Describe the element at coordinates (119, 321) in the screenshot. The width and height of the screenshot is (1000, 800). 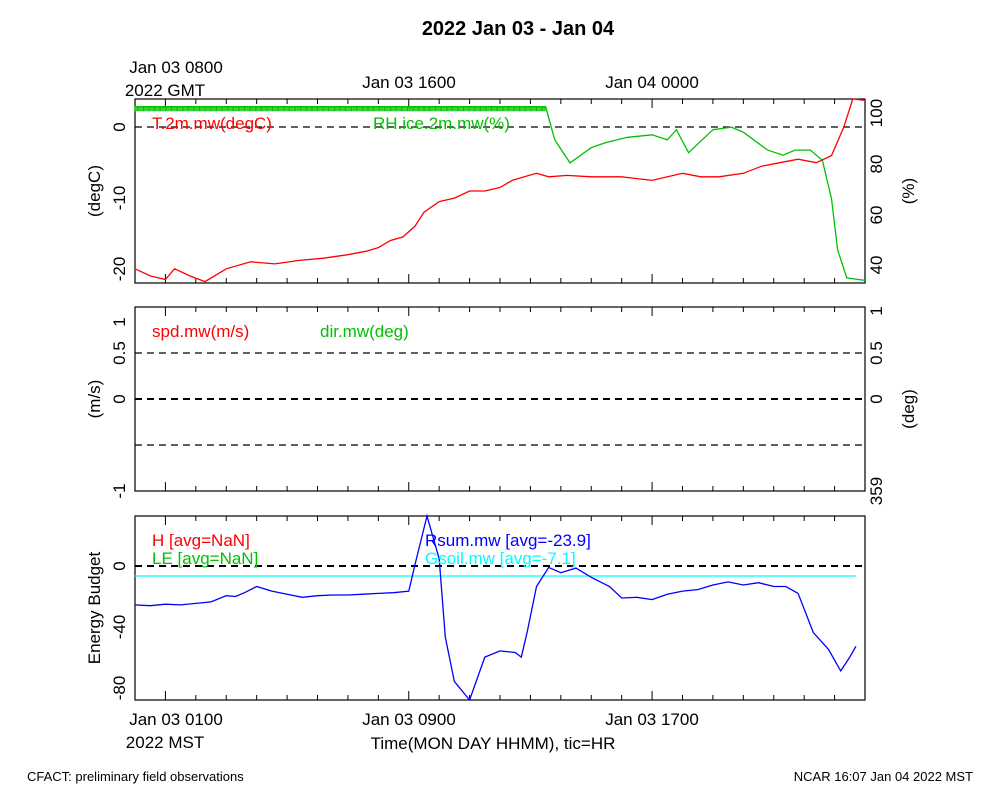
I see `panel2-ytick-1.0: 1` at that location.